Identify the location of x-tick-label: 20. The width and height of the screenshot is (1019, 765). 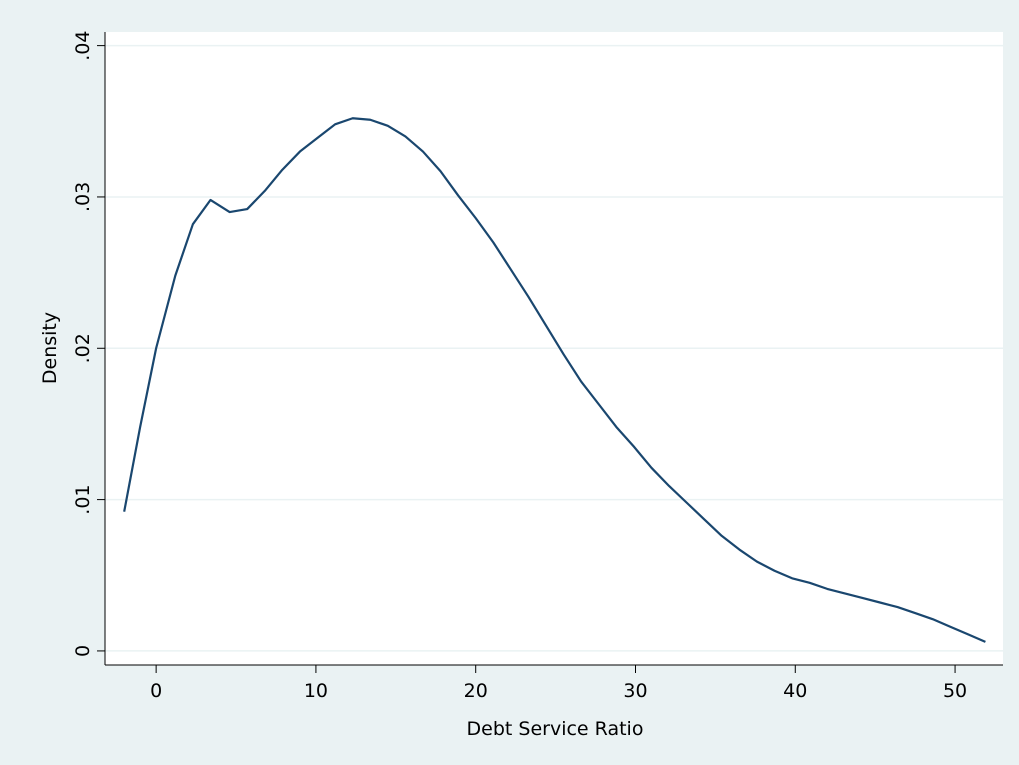
(476, 691).